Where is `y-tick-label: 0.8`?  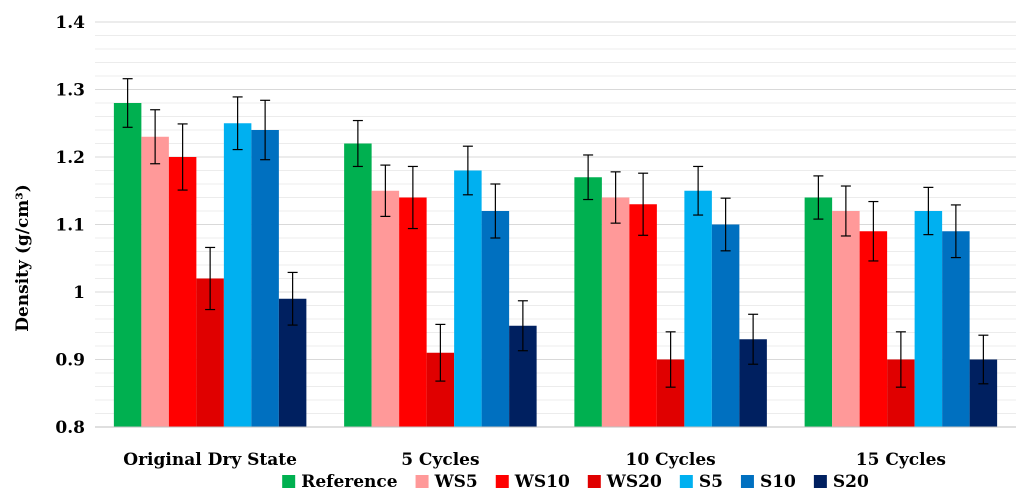
y-tick-label: 0.8 is located at coordinates (70, 428).